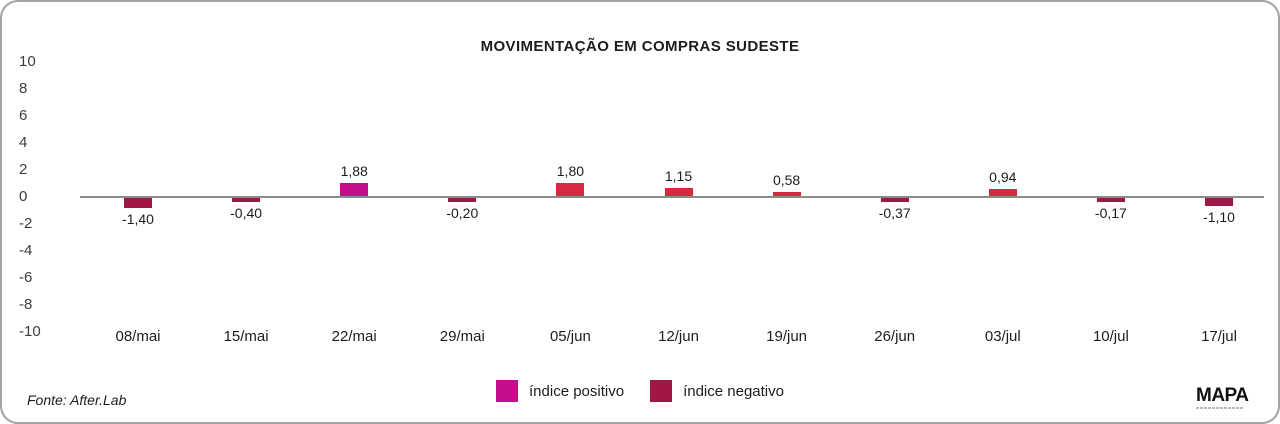 The height and width of the screenshot is (424, 1280). I want to click on x-tick-label: 17/jul, so click(1219, 336).